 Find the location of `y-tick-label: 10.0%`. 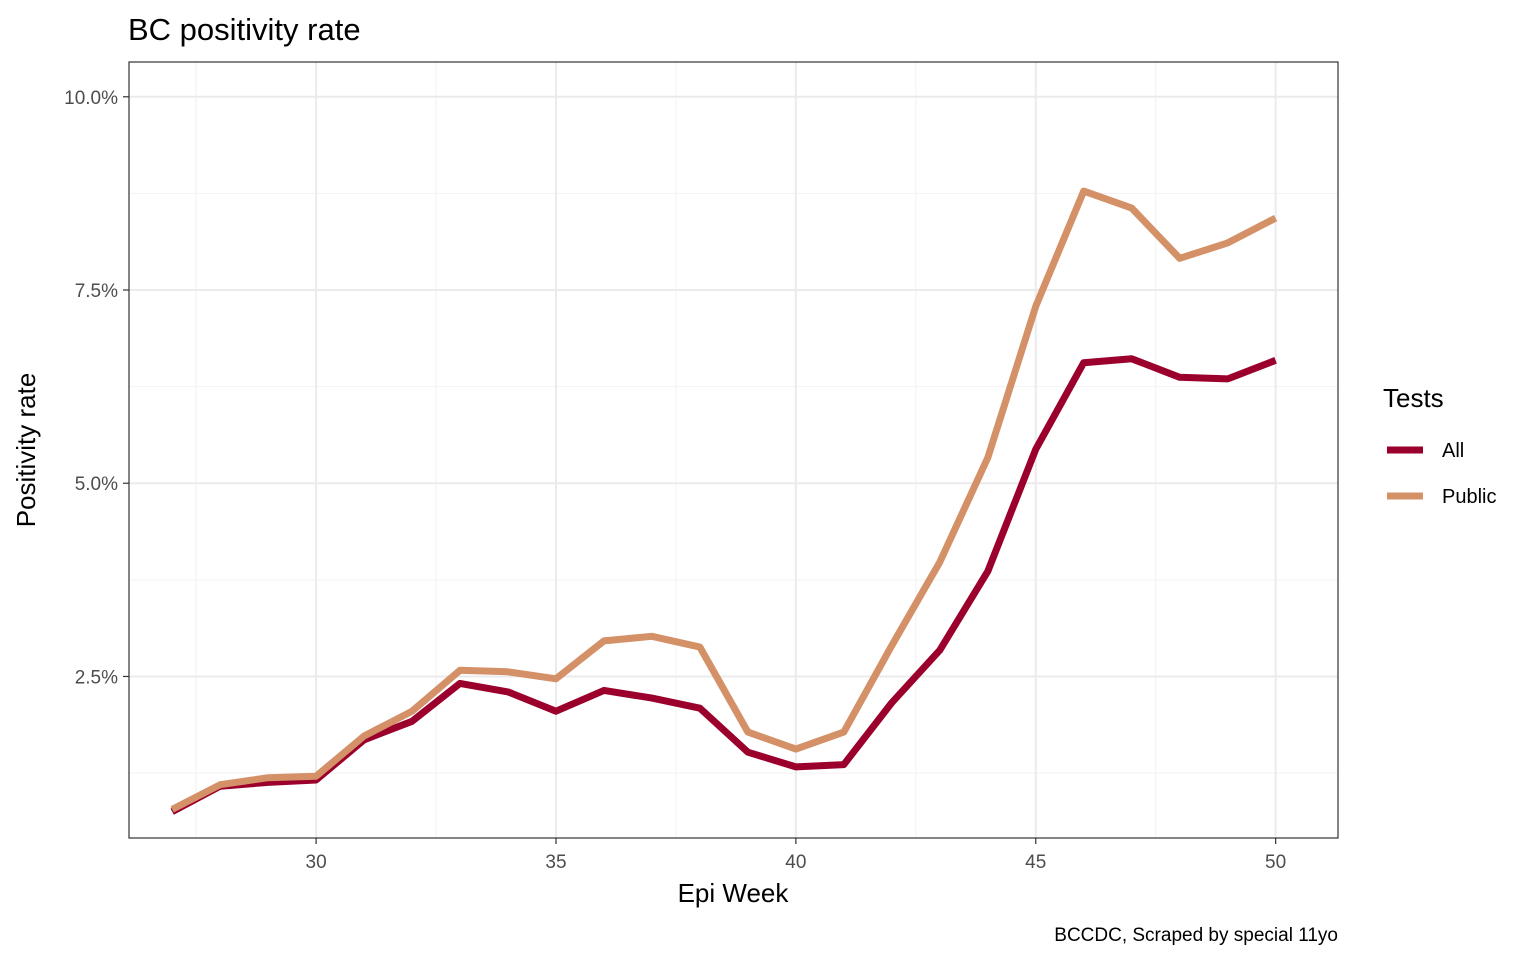

y-tick-label: 10.0% is located at coordinates (91, 98).